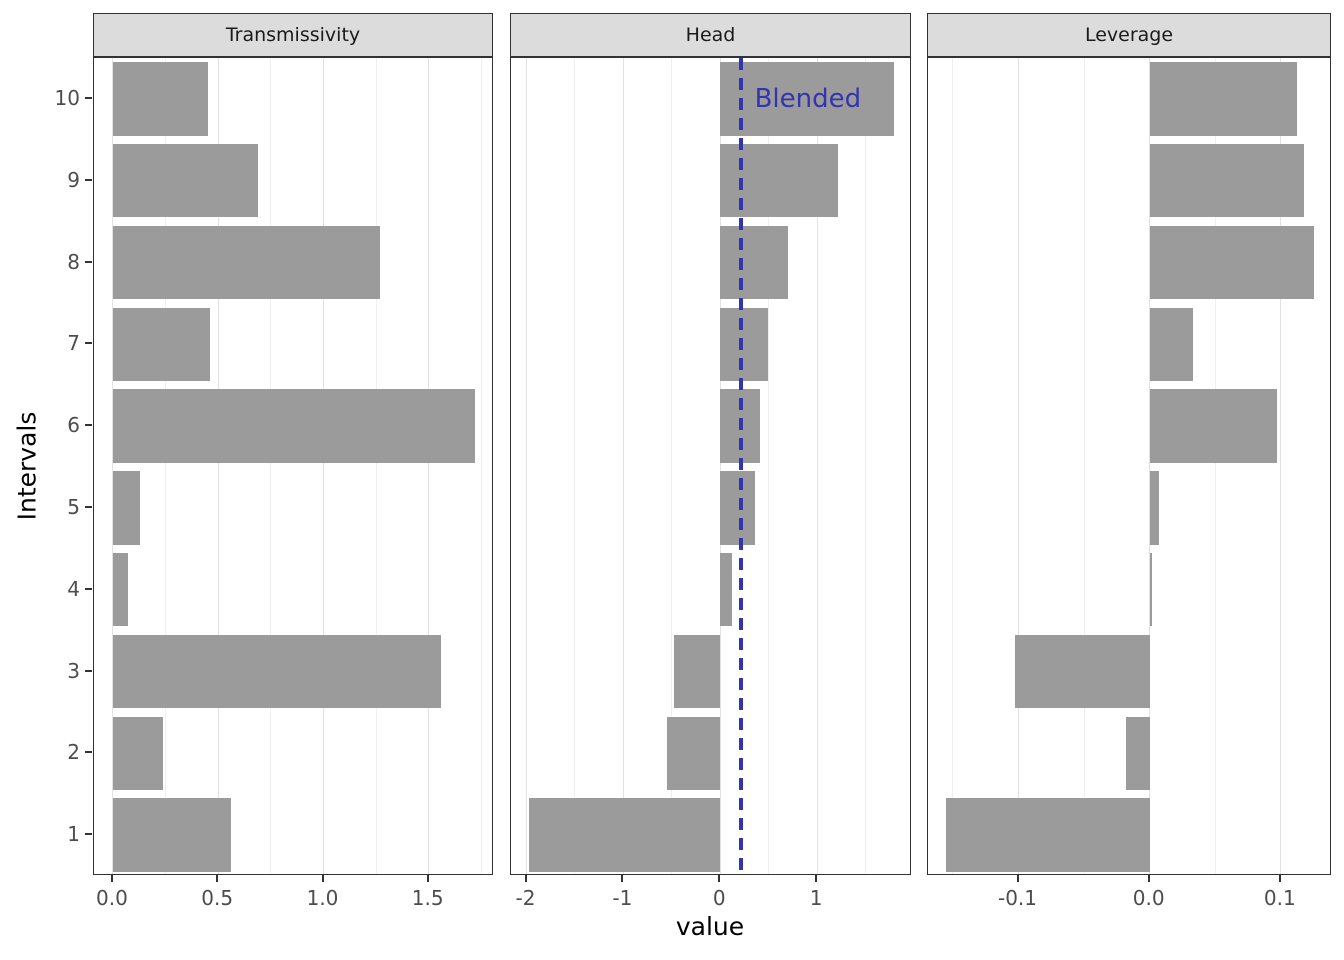 The width and height of the screenshot is (1344, 960). I want to click on y-tick-label: 6, so click(73, 425).